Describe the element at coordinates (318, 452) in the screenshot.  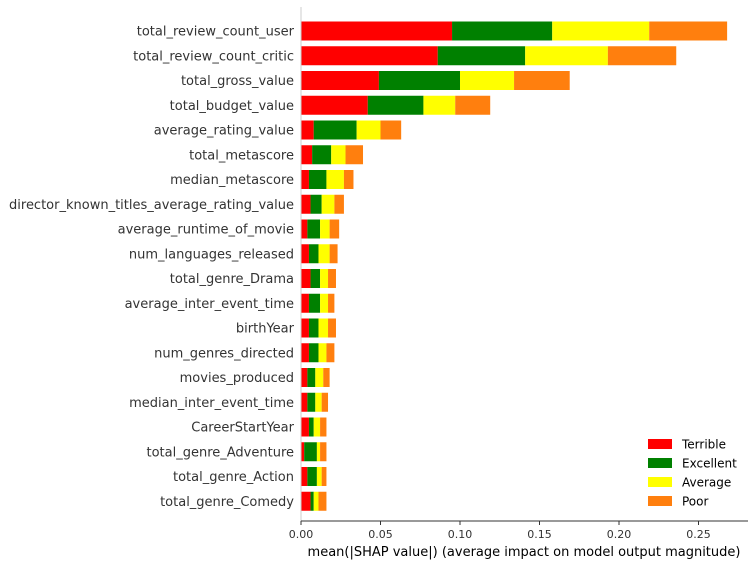
I see `bar-average-total_genre_Adventure` at that location.